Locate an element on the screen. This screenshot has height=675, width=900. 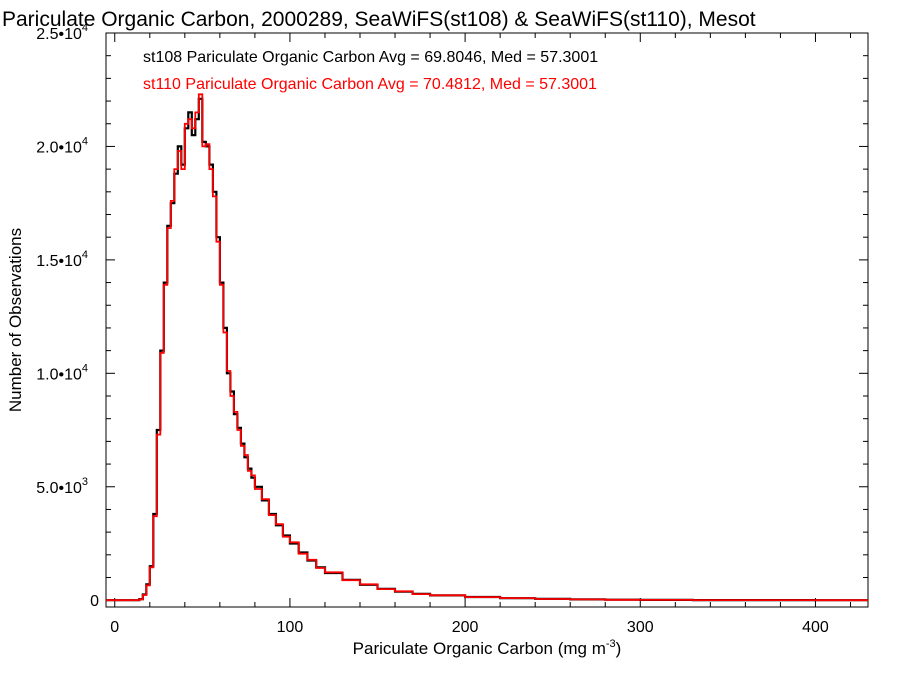
y-tick-label-mantissa: 5.0•10 is located at coordinates (59, 488).